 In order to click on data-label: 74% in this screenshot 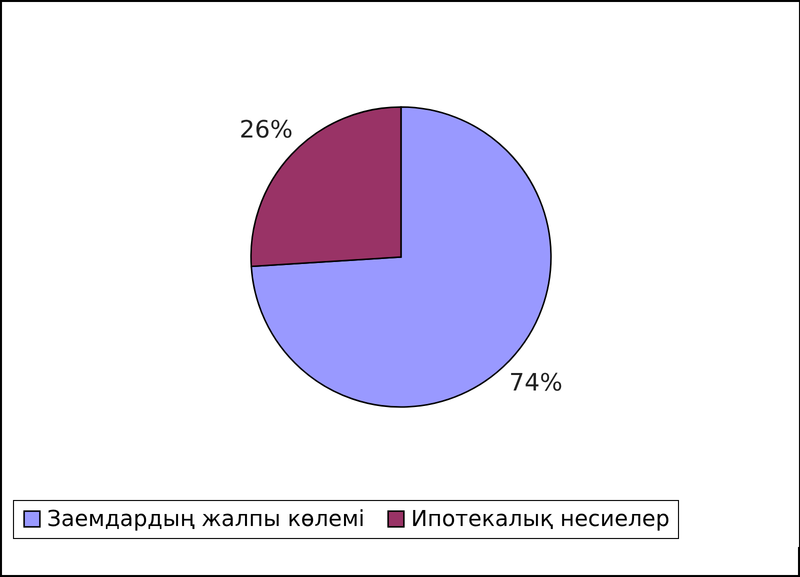, I will do `click(536, 382)`.